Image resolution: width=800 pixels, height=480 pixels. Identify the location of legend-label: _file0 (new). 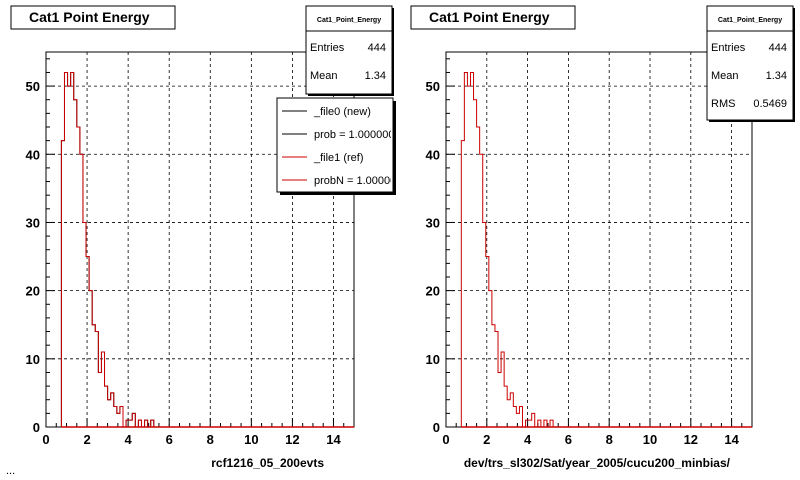
(342, 112).